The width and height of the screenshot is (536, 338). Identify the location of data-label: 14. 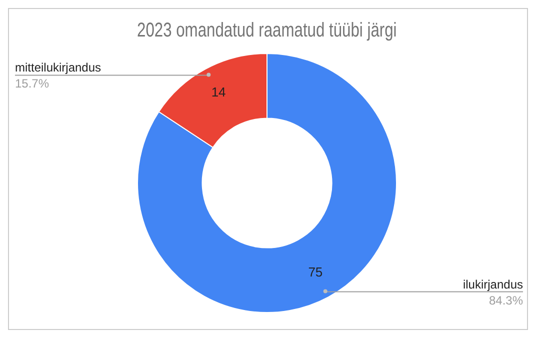
(218, 92).